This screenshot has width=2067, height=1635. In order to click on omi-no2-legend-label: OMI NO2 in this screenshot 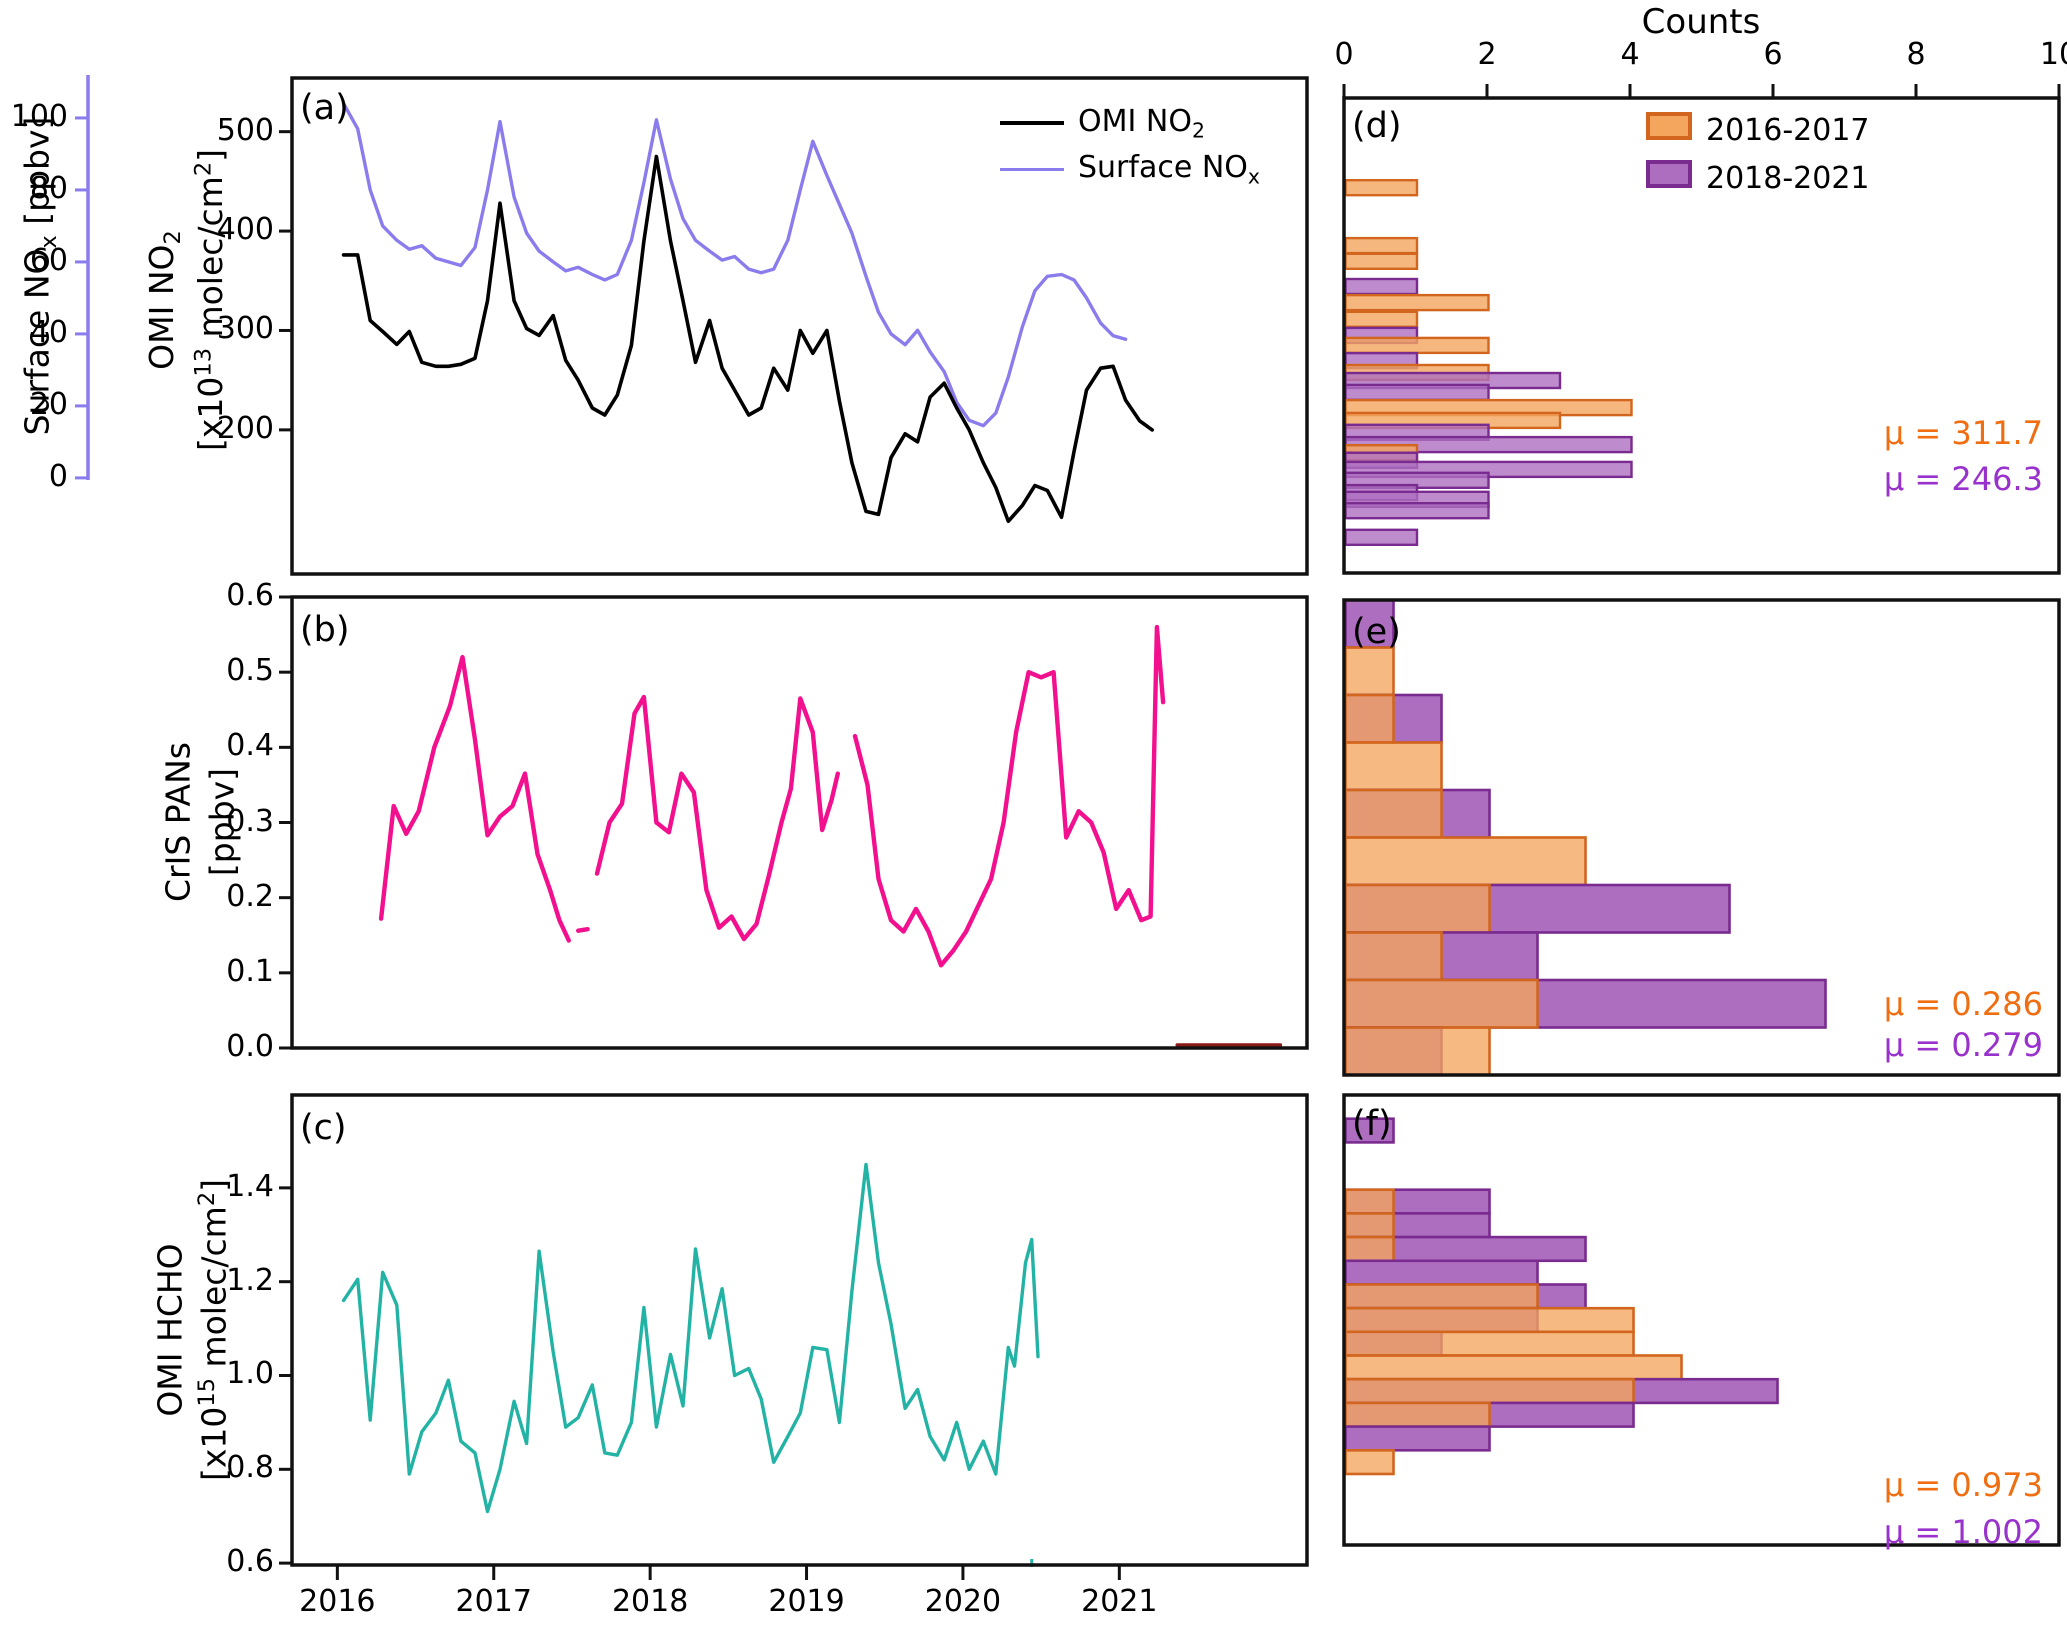, I will do `click(1141, 123)`.